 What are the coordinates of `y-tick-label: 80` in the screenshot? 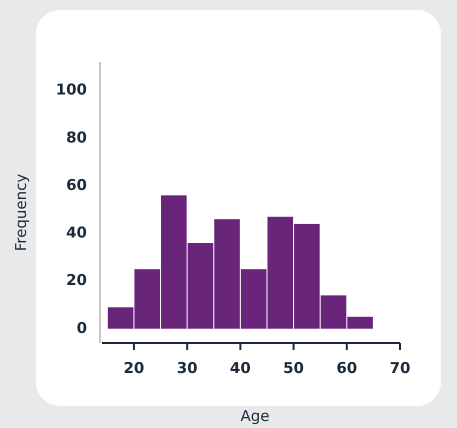 It's located at (76, 137).